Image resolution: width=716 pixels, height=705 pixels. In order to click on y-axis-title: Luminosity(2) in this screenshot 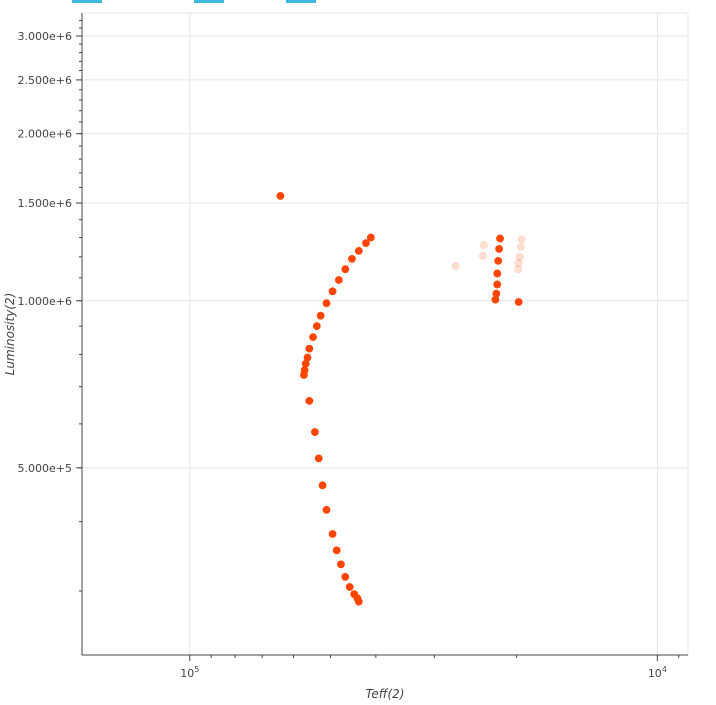, I will do `click(10, 334)`.